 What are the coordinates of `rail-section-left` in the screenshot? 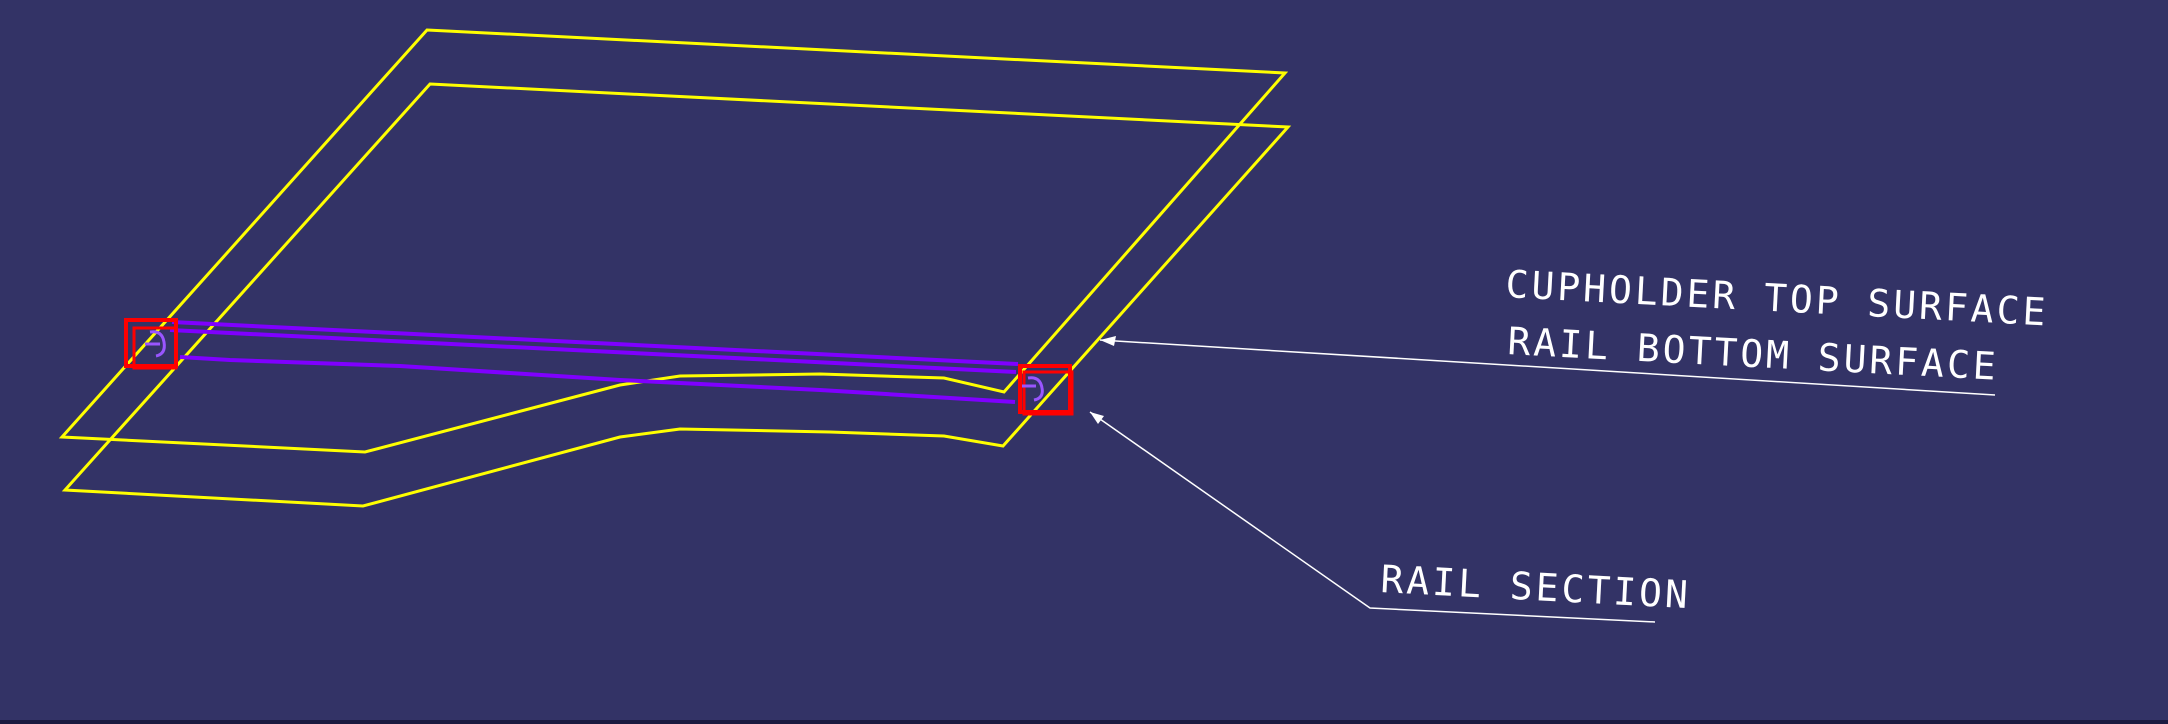 It's located at (151, 344).